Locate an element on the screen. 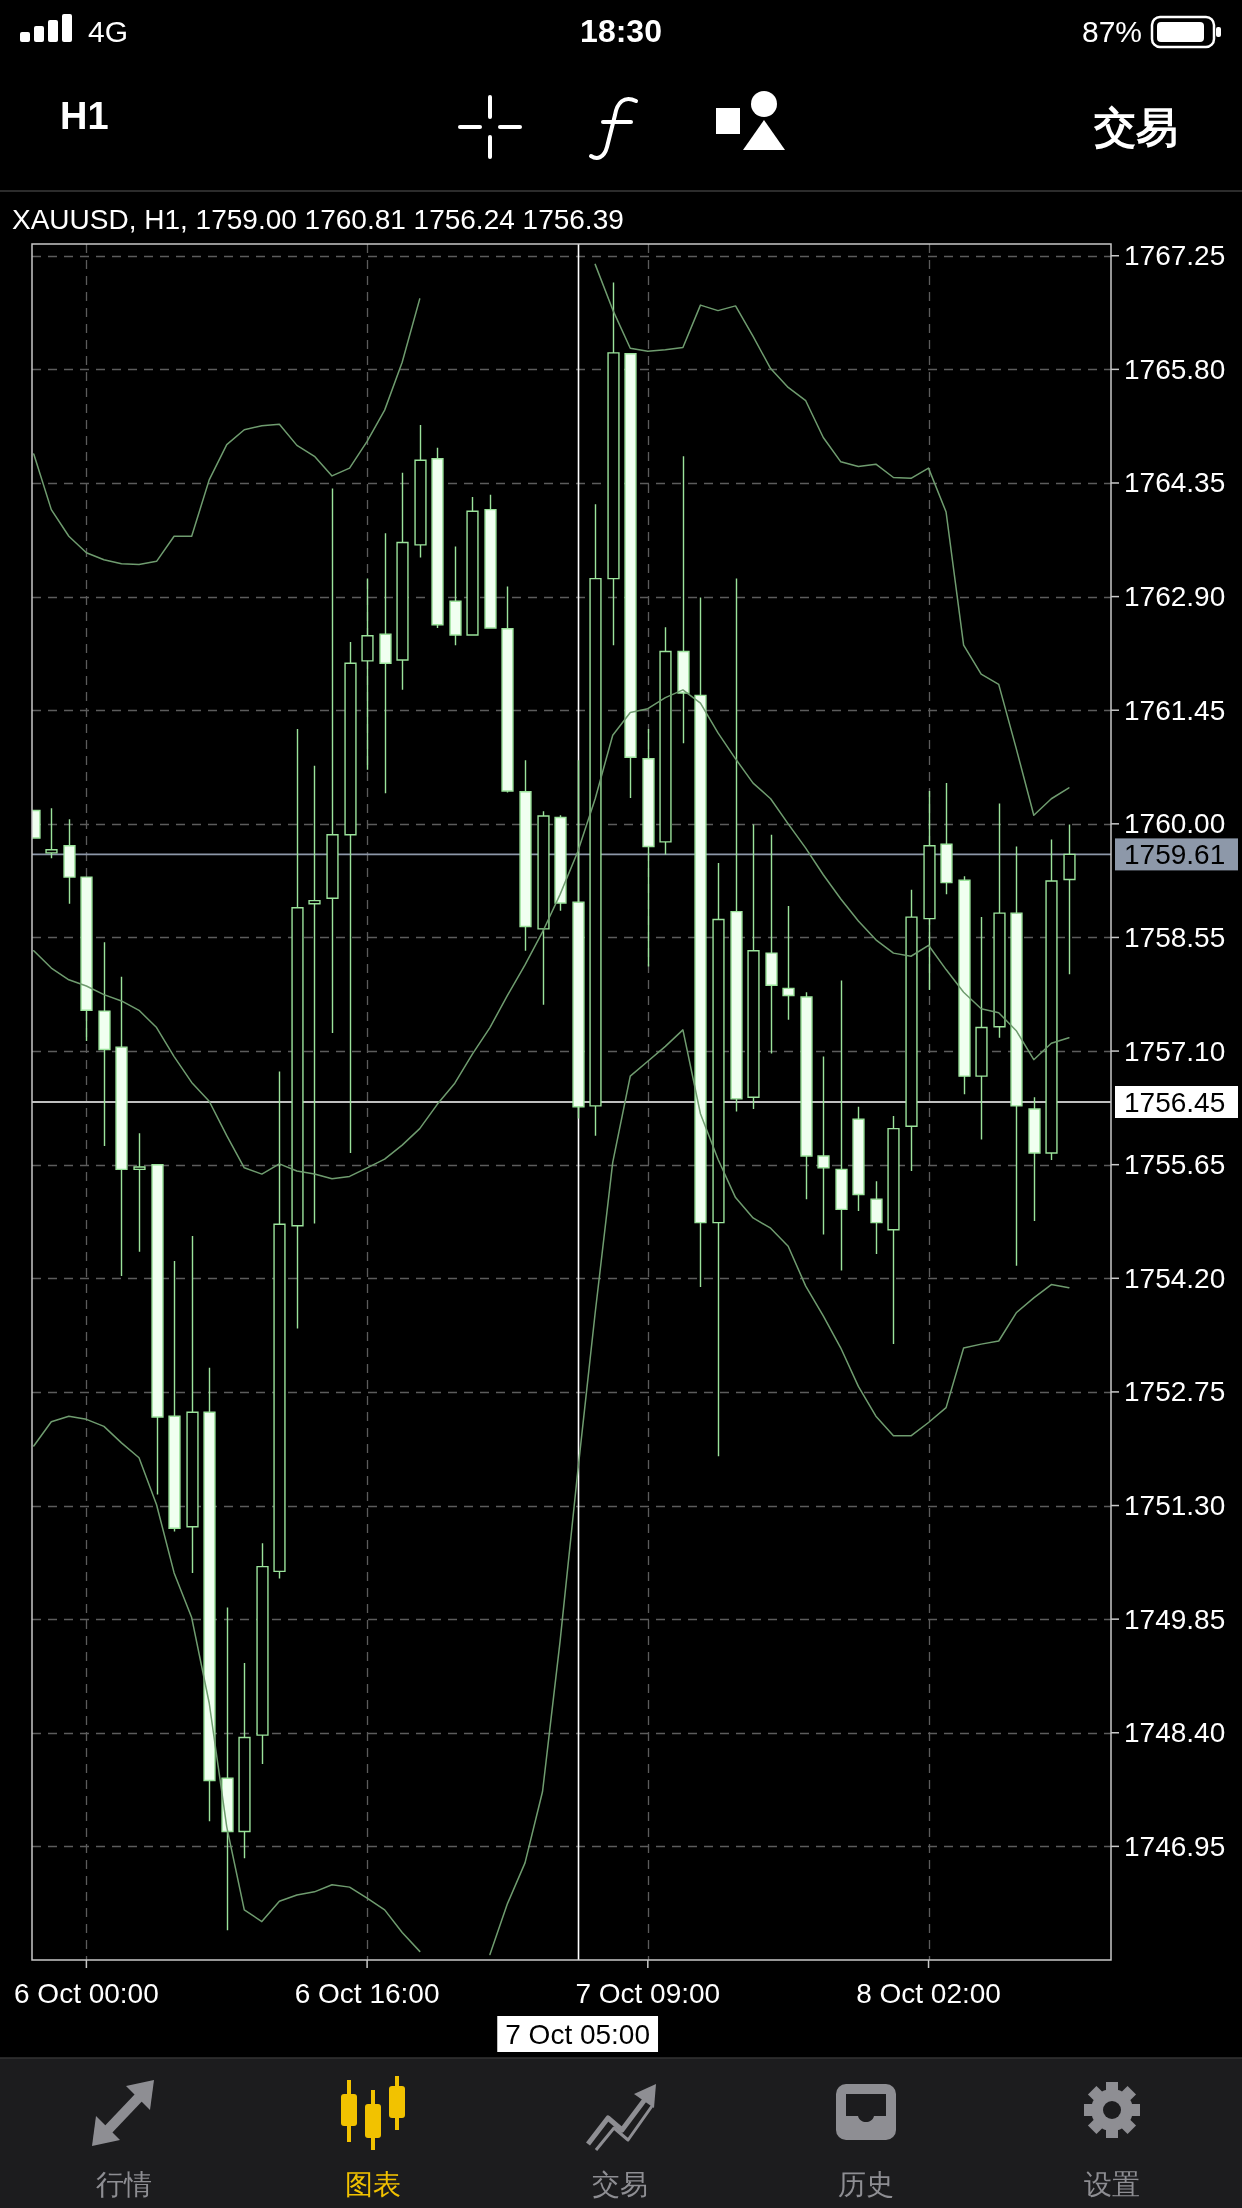  y-tick-label: 1767.25 is located at coordinates (1175, 256).